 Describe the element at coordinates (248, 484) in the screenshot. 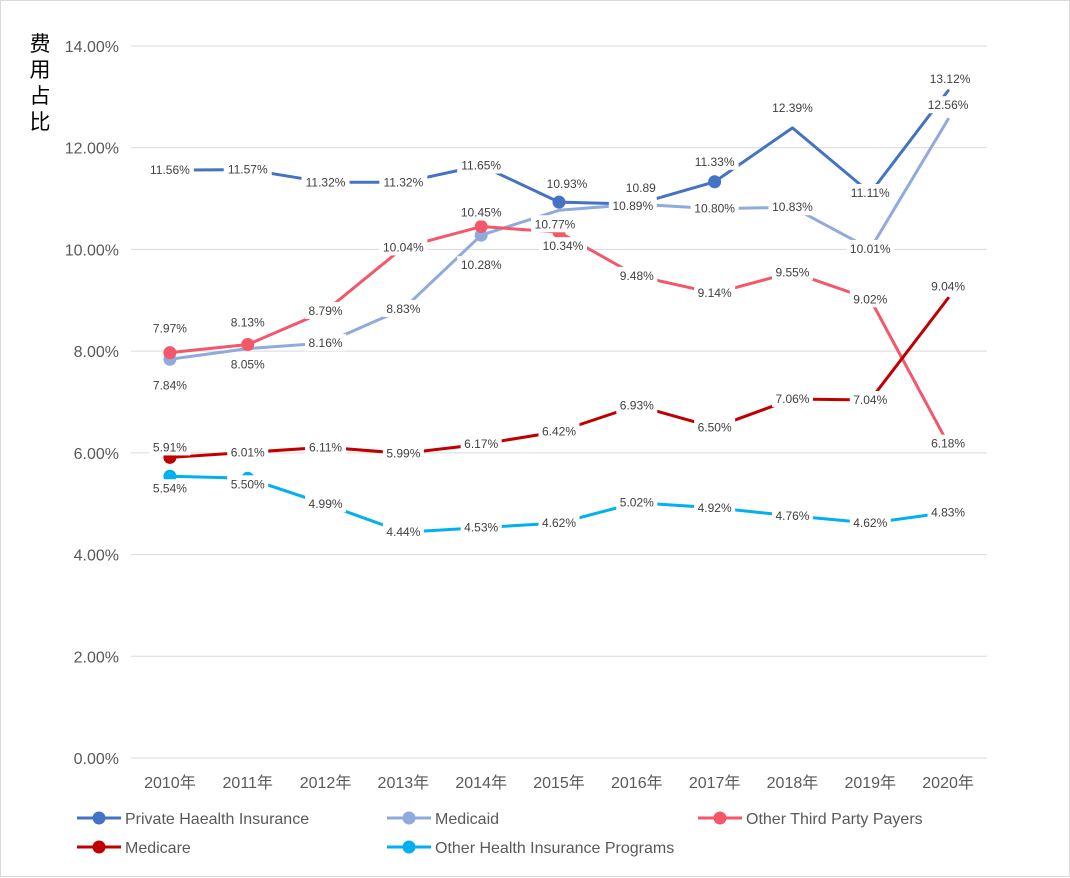

I see `data-label-text: 5.50%` at that location.